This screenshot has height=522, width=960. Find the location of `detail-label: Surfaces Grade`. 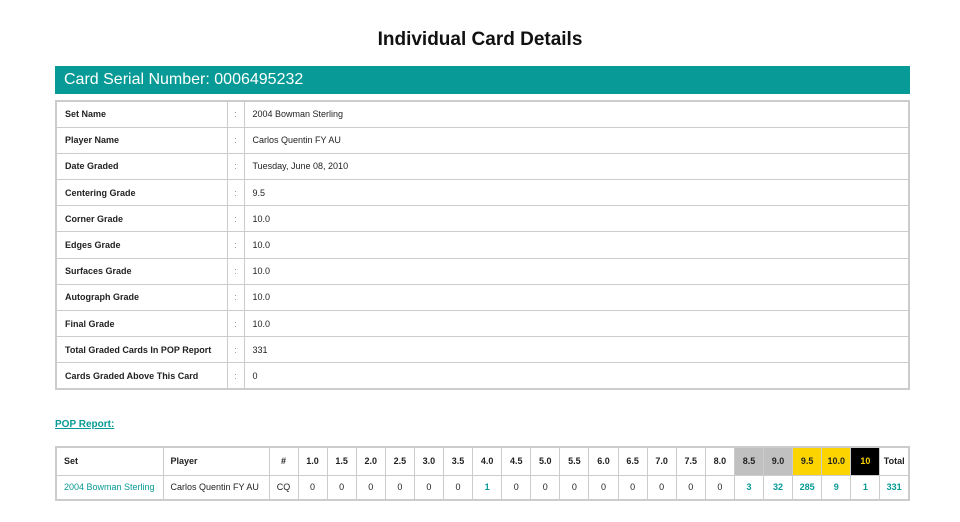

detail-label: Surfaces Grade is located at coordinates (141, 271).